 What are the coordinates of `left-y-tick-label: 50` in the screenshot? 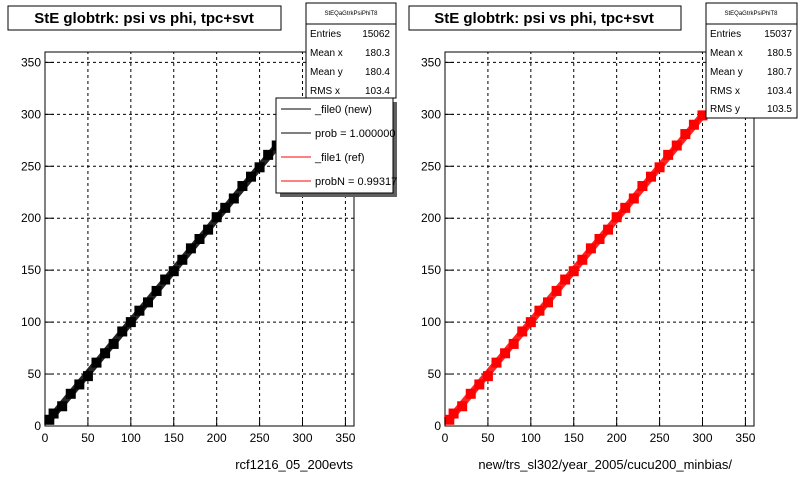 It's located at (35, 374).